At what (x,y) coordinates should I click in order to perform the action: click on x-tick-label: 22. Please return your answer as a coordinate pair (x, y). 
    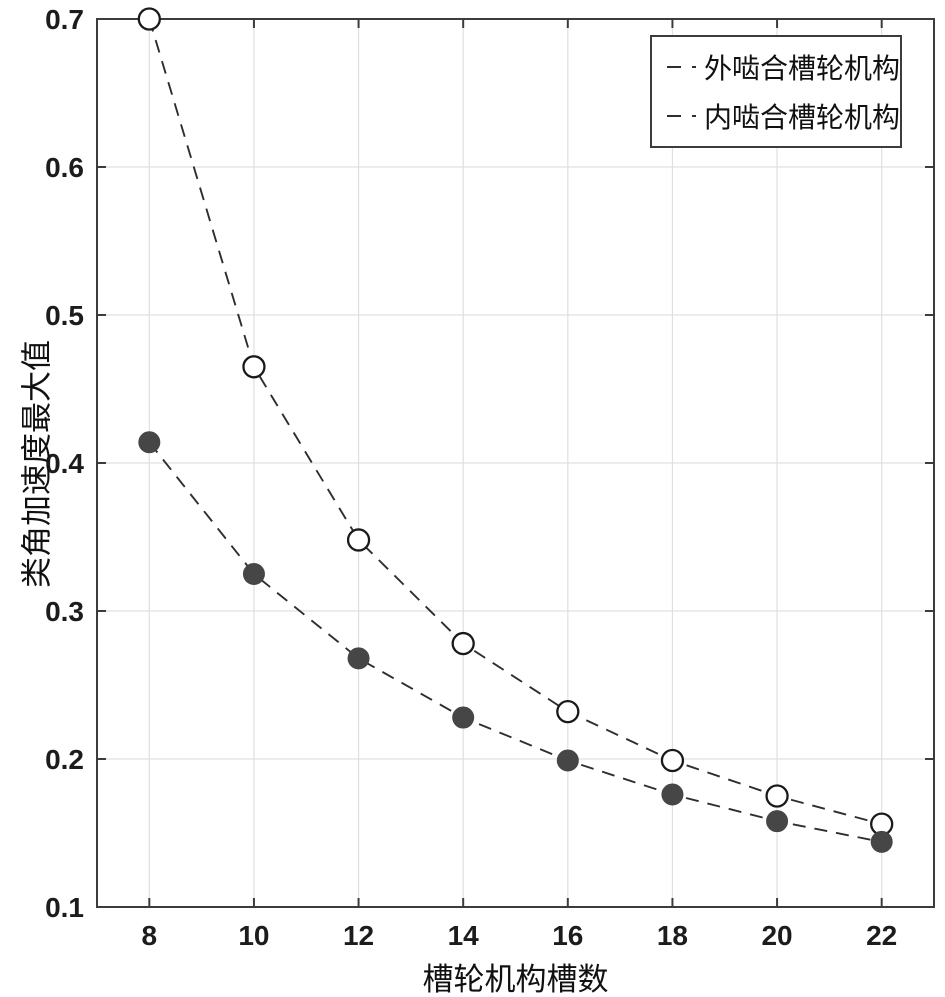
    Looking at the image, I should click on (881, 935).